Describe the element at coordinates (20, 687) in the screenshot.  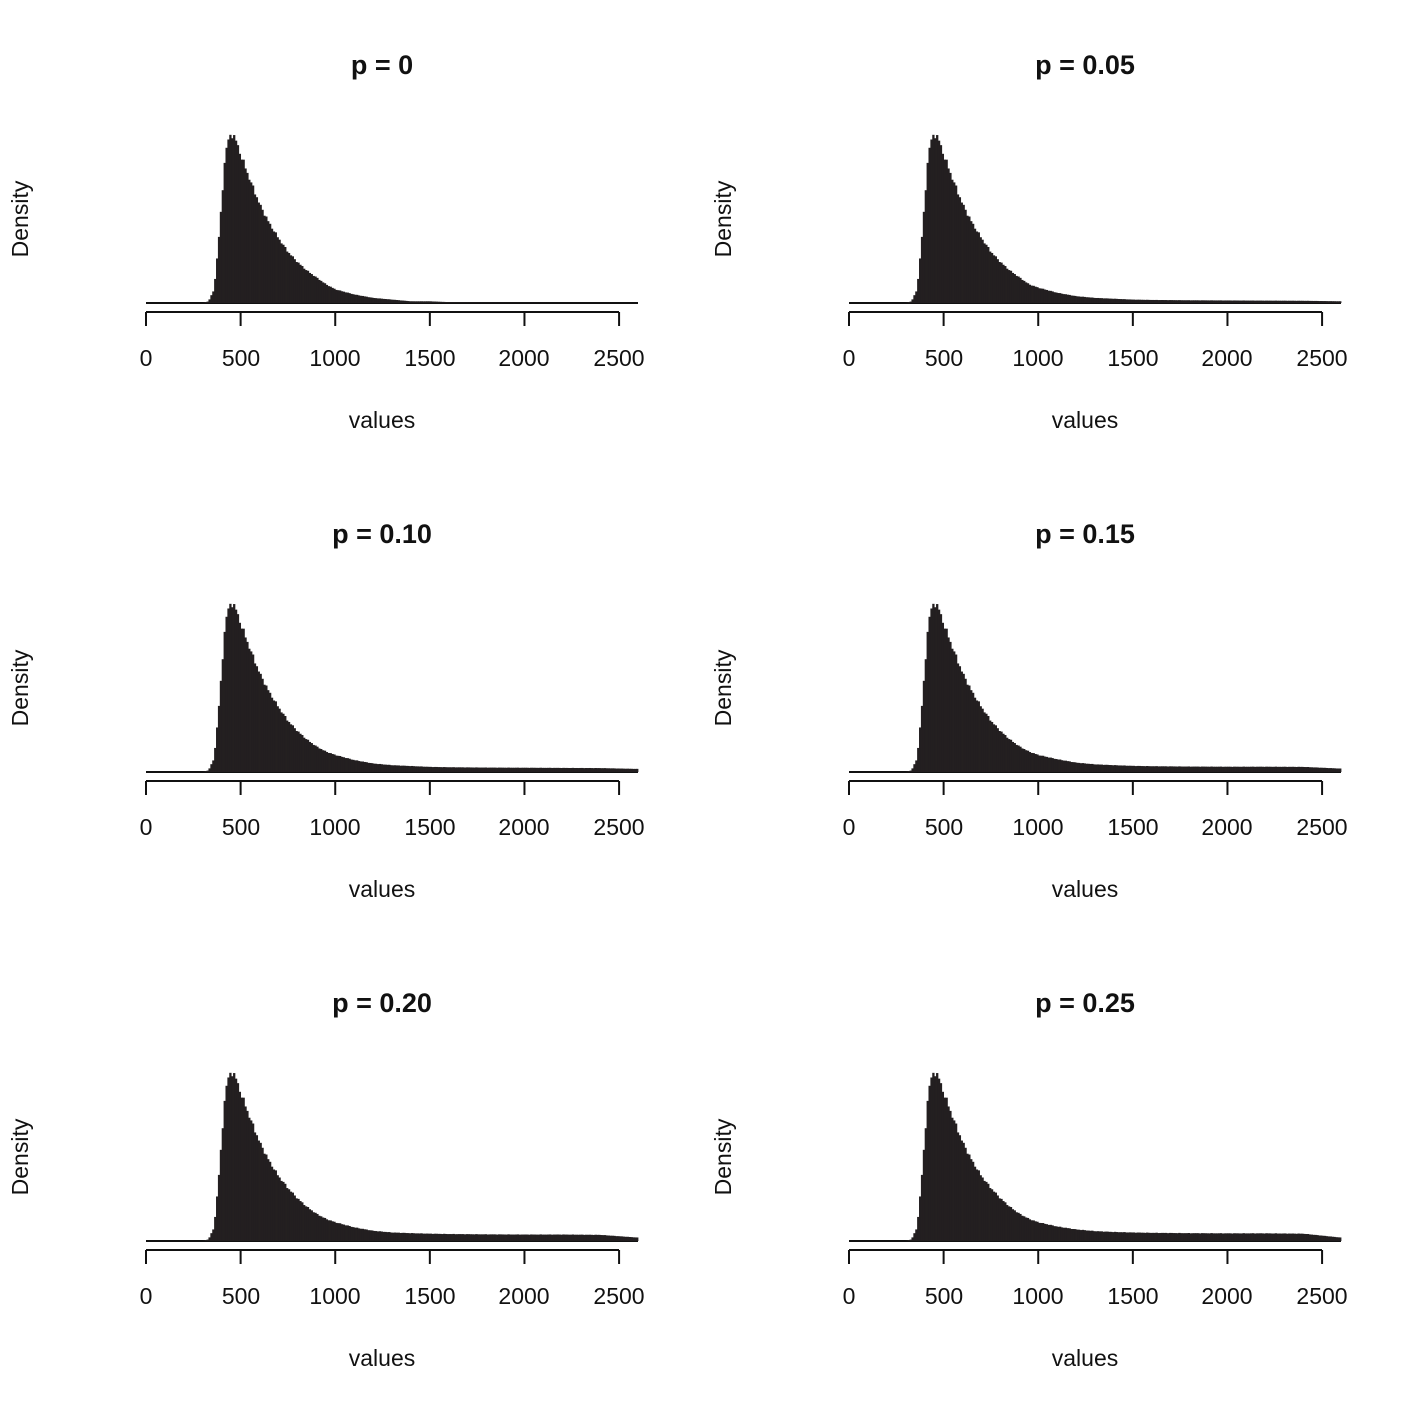
I see `y-axis-label: Density` at that location.